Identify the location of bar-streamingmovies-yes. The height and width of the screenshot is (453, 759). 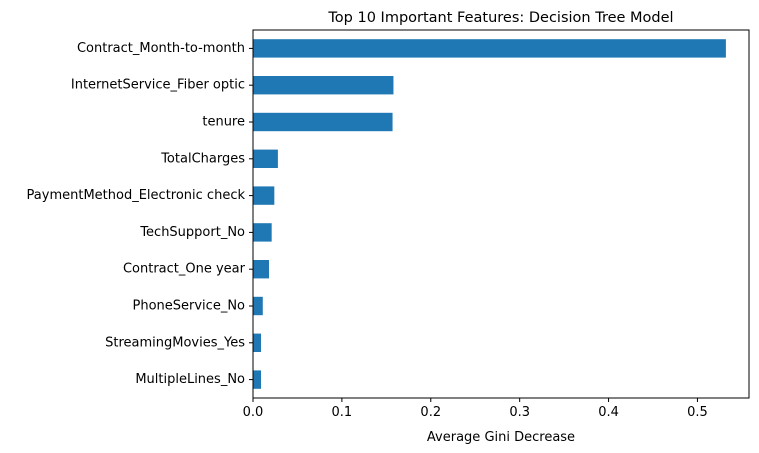
(257, 342).